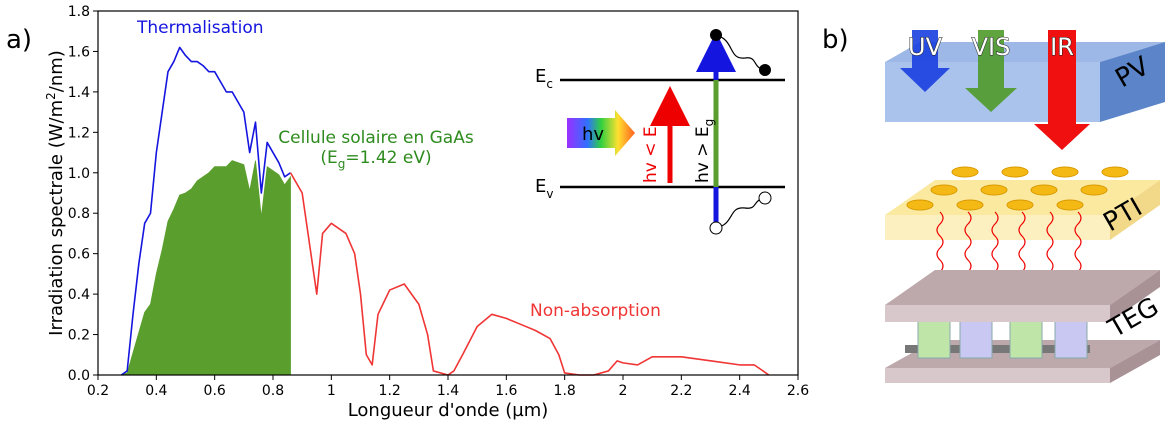  Describe the element at coordinates (549, 194) in the screenshot. I see `ev-sub: v` at that location.